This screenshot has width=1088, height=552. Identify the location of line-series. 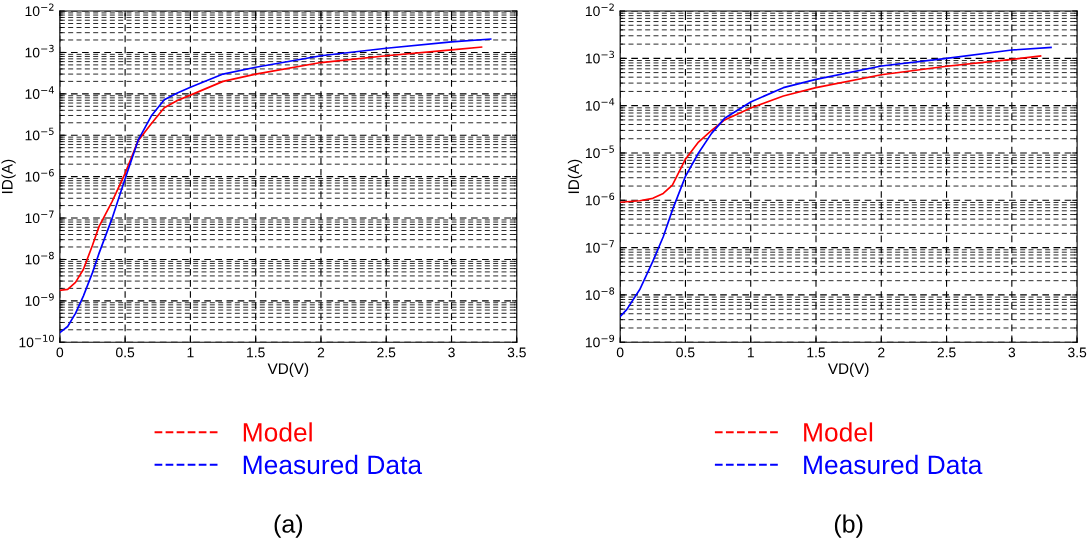
(831, 129).